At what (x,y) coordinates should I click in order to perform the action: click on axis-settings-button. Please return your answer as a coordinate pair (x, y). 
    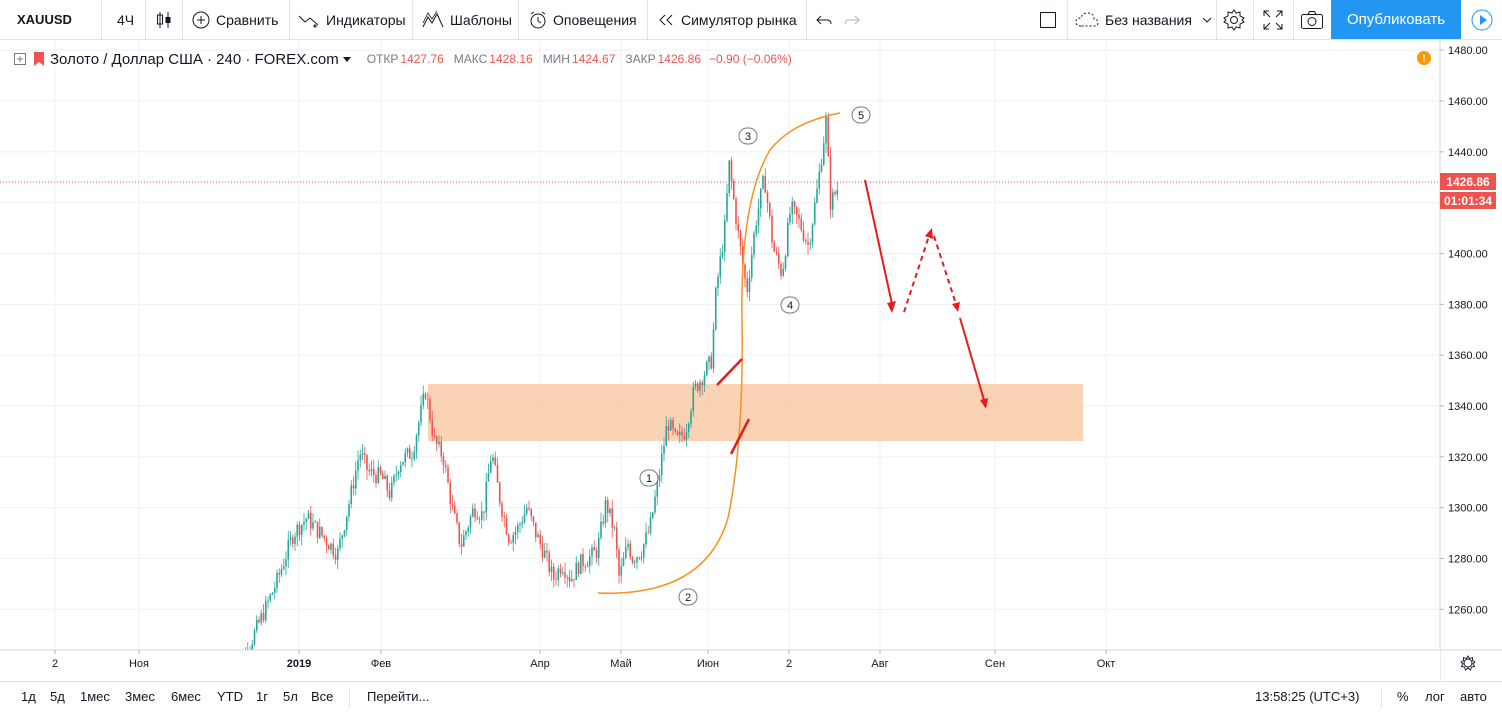
    Looking at the image, I should click on (1468, 663).